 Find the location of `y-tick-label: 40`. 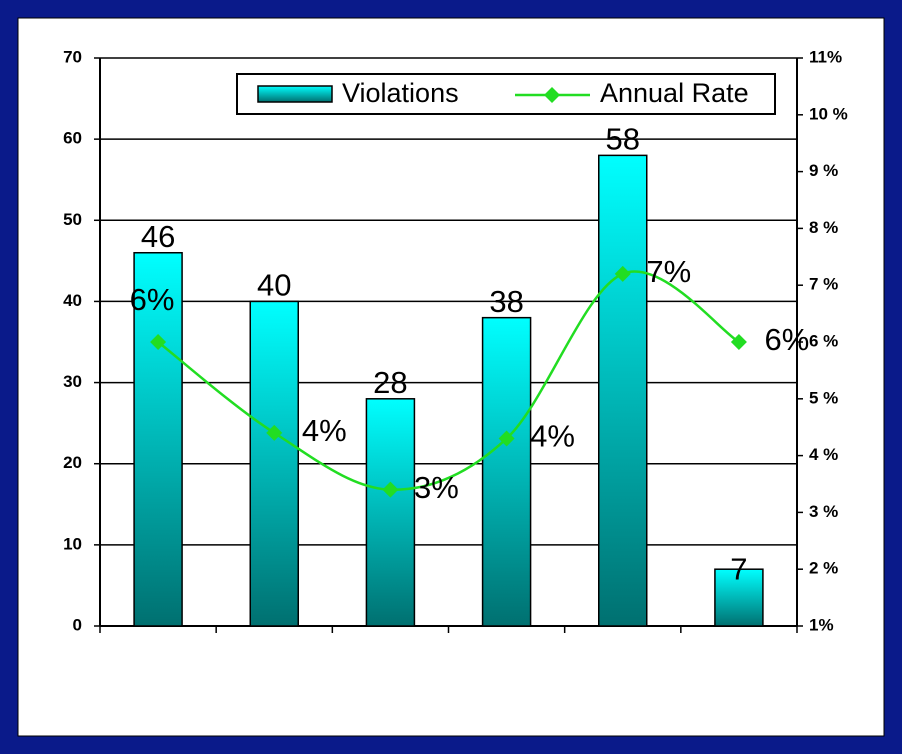

y-tick-label: 40 is located at coordinates (72, 300).